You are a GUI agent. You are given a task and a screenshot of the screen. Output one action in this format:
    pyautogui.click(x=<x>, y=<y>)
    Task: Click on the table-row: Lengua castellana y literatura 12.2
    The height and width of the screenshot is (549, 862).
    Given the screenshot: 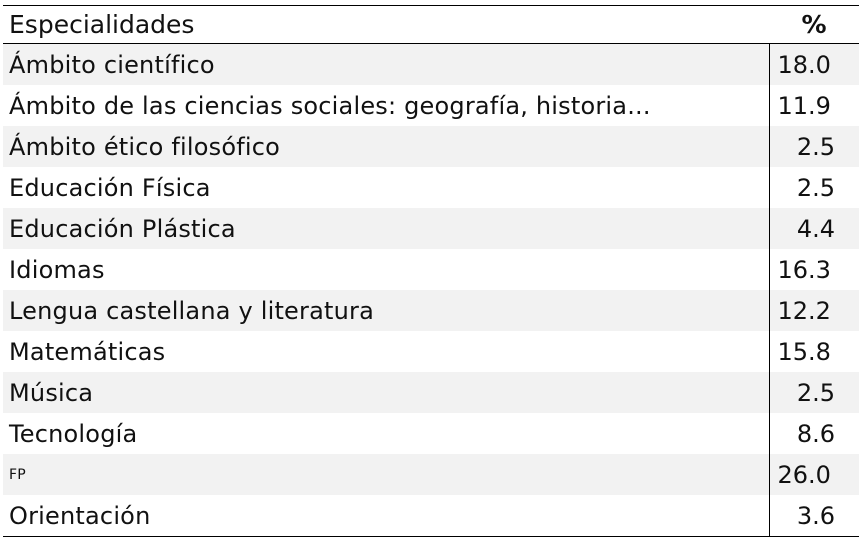 What is the action you would take?
    pyautogui.click(x=431, y=310)
    